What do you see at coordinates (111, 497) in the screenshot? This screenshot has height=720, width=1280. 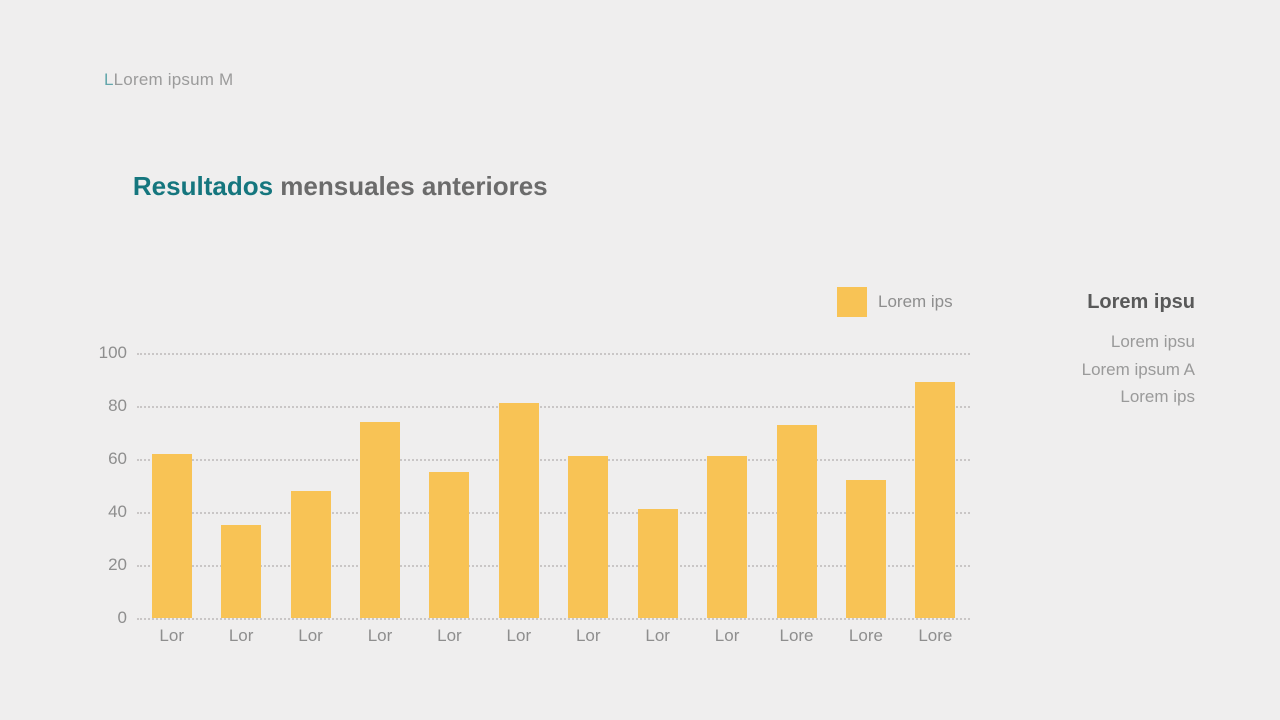 I see `y-axis-labels: 0 20 40 60 80 100` at bounding box center [111, 497].